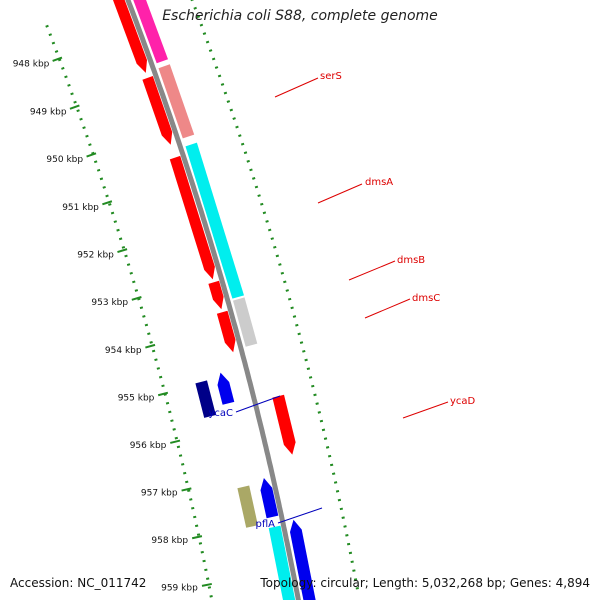 The height and width of the screenshot is (600, 600). What do you see at coordinates (123, 351) in the screenshot?
I see `tick-label: 954 kbp` at bounding box center [123, 351].